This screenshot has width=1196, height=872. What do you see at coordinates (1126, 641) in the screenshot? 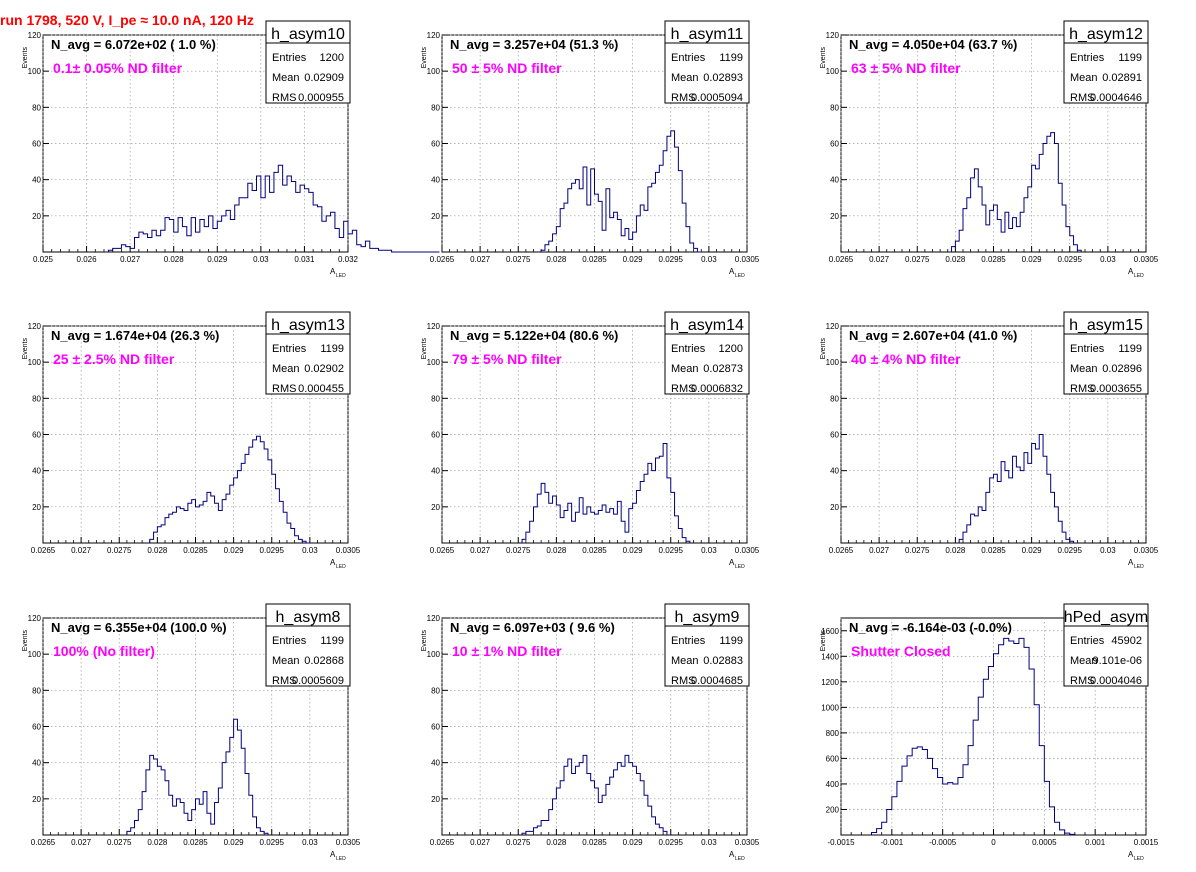
I see `stats-value: 45902` at bounding box center [1126, 641].